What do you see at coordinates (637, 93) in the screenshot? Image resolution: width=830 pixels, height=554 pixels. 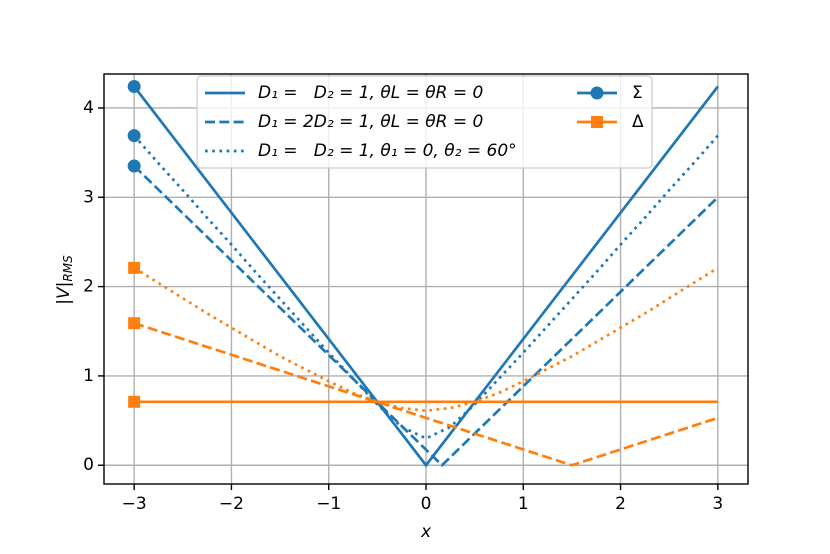 I see `legend-label: Σ` at bounding box center [637, 93].